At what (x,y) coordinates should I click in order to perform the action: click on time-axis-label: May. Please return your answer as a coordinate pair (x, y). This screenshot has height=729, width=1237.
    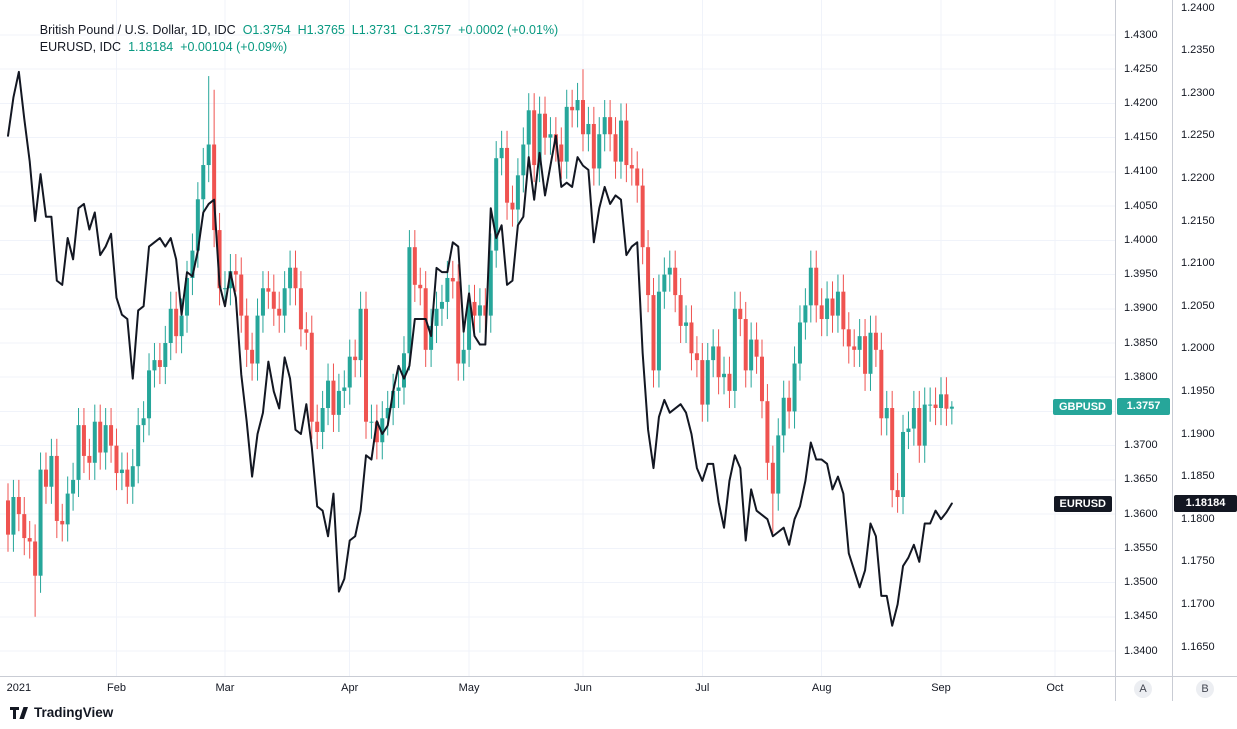
    Looking at the image, I should click on (469, 688).